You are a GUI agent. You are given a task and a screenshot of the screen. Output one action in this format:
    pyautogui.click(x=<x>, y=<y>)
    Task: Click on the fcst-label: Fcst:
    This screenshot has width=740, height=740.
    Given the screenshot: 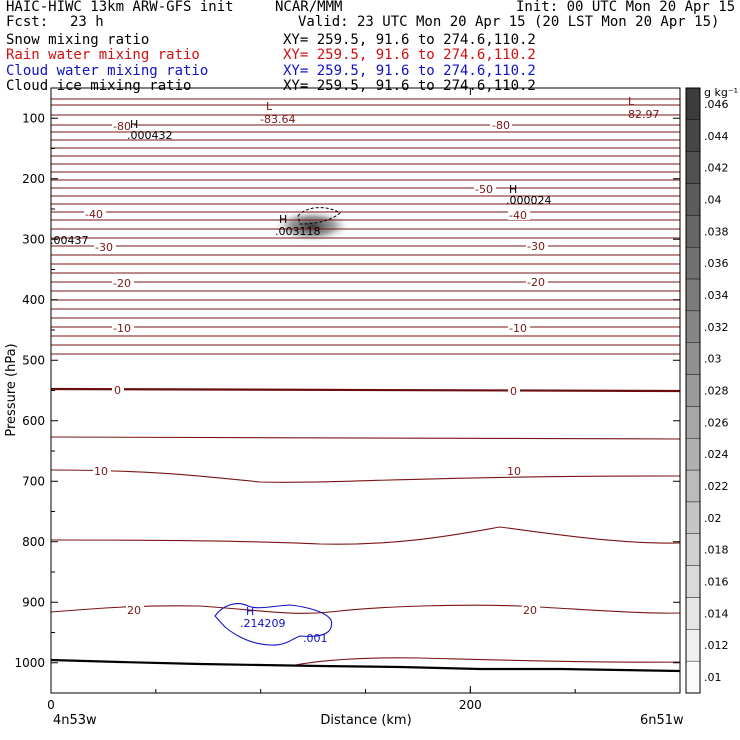 What is the action you would take?
    pyautogui.click(x=27, y=22)
    